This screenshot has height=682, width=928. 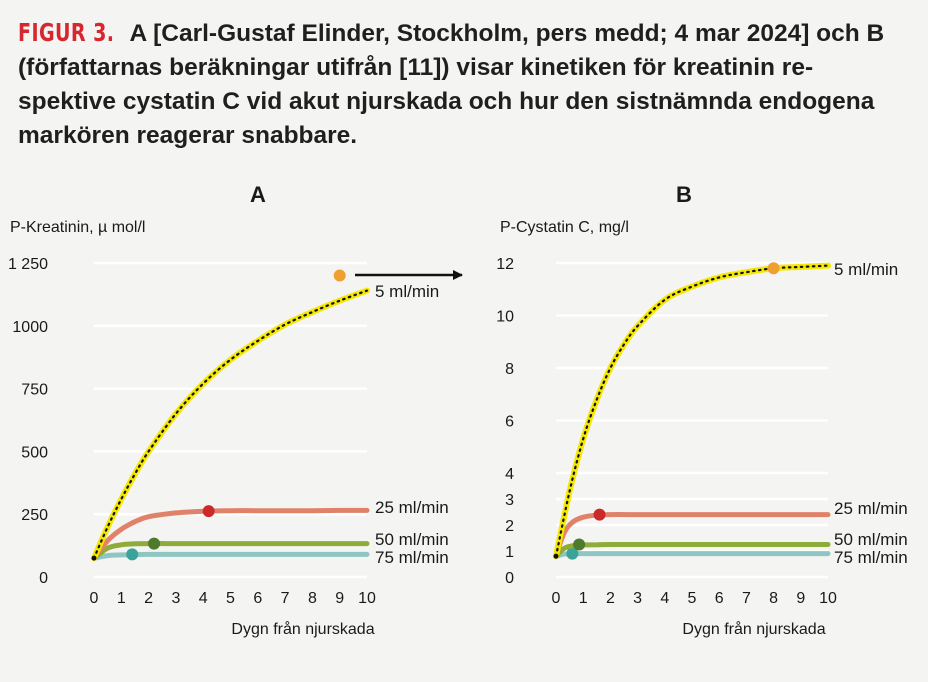 What do you see at coordinates (258, 194) in the screenshot?
I see `panel-label: A` at bounding box center [258, 194].